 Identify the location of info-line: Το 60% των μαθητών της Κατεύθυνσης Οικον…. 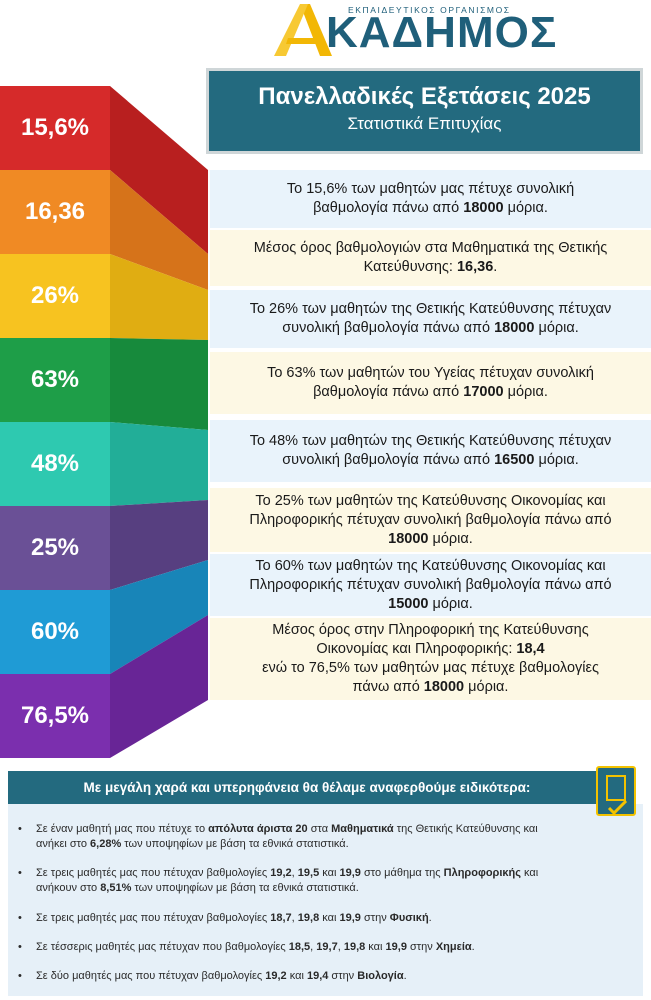
(430, 565).